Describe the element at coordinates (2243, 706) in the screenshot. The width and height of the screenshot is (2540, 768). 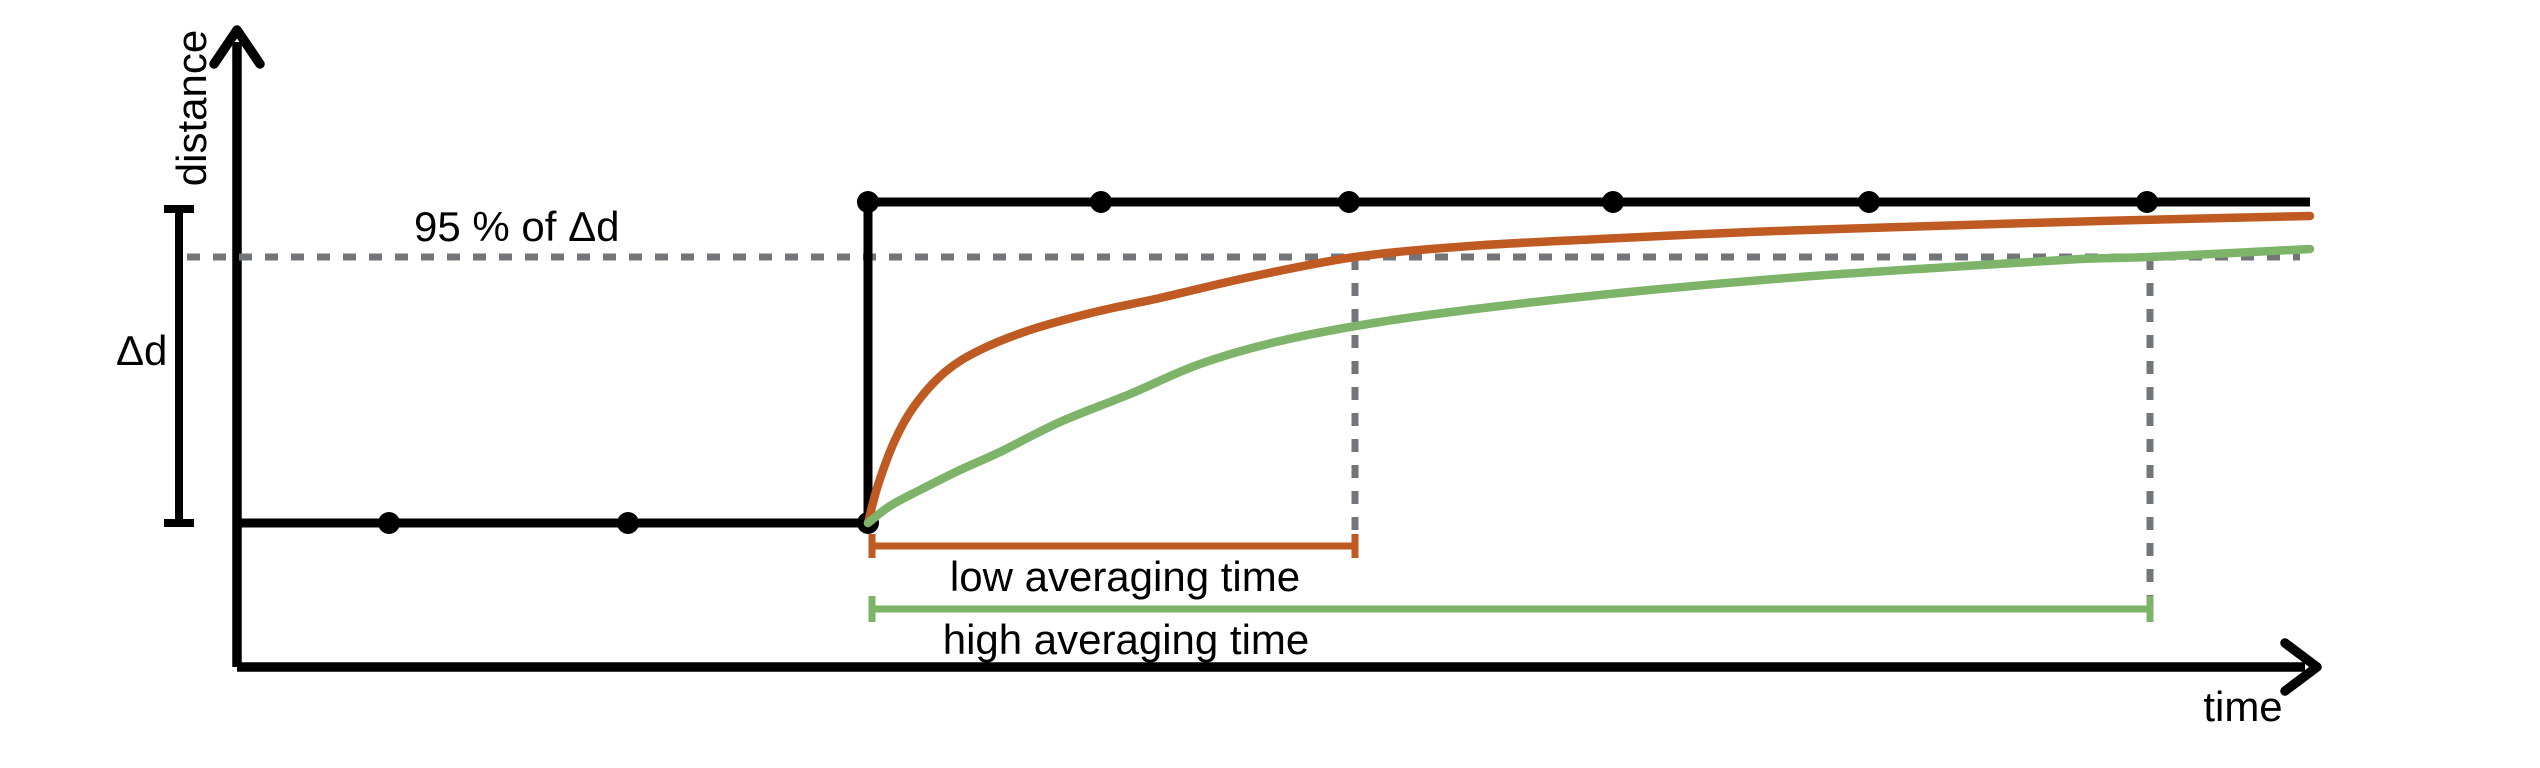
I see `x-axis-label: time` at that location.